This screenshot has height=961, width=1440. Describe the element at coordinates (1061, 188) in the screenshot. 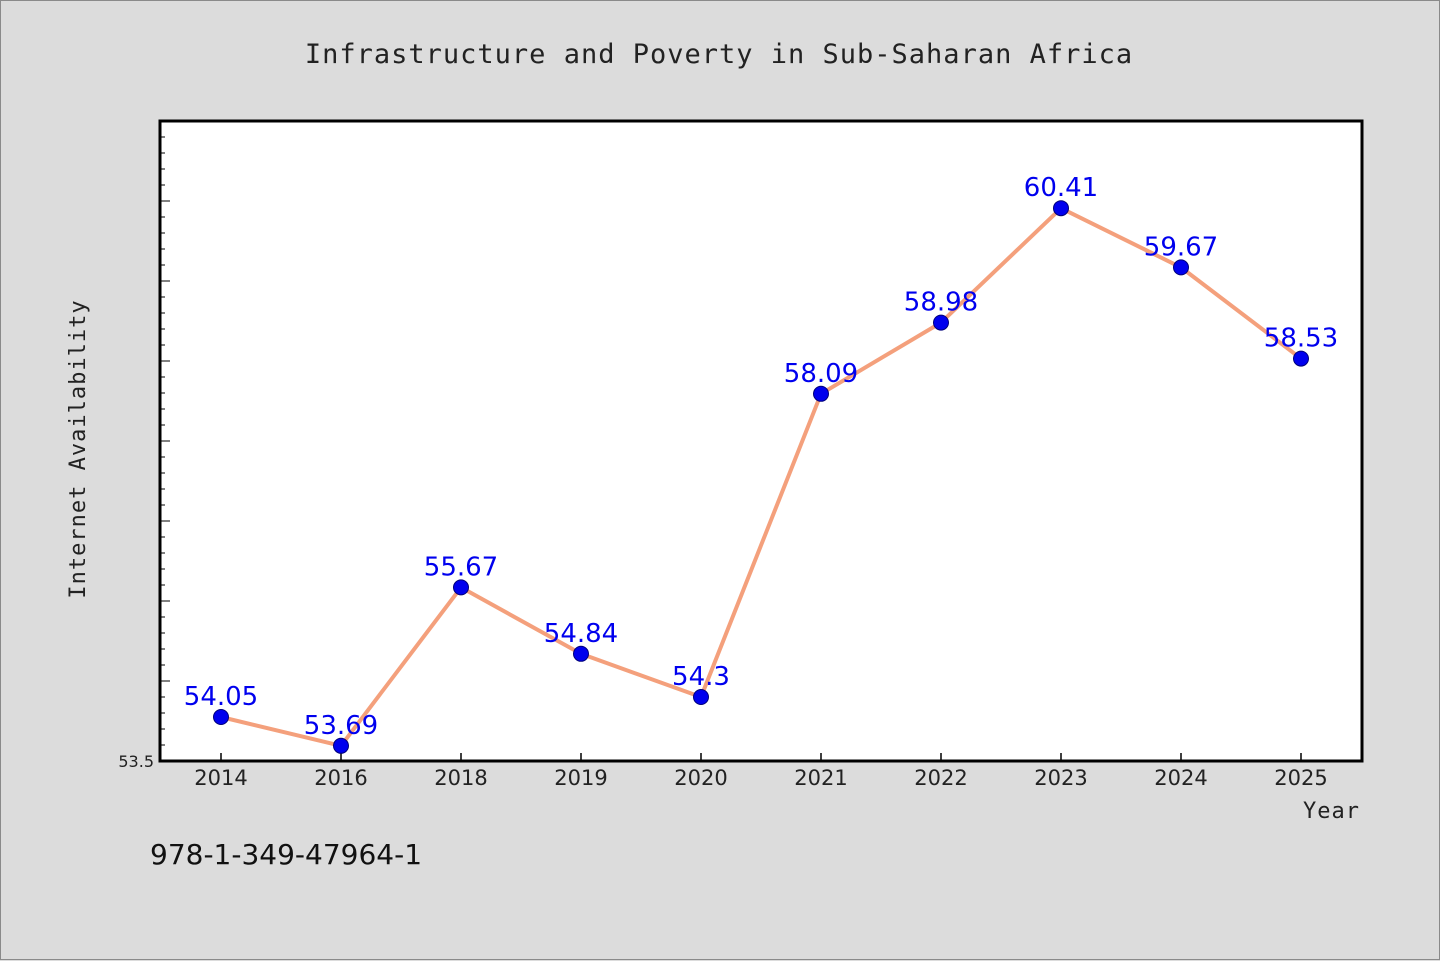

I see `data-value-label: 60.41` at that location.